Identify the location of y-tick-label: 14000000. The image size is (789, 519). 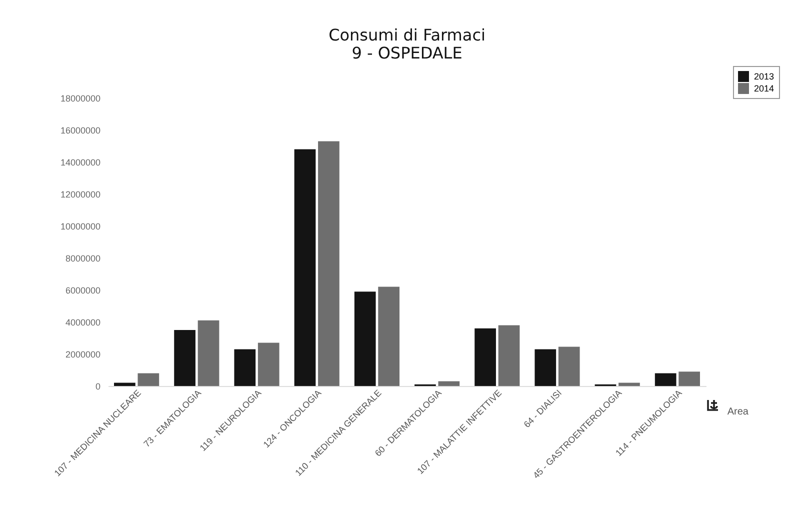
(80, 163).